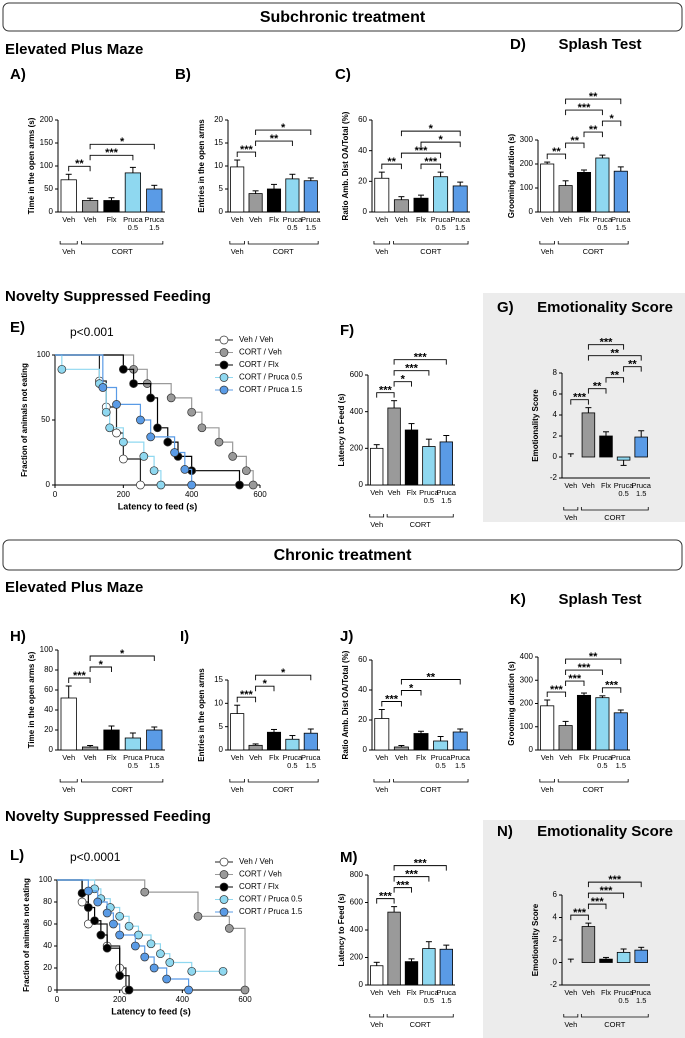 Image resolution: width=685 pixels, height=1038 pixels. What do you see at coordinates (343, 74) in the screenshot?
I see `panel-label: C)` at bounding box center [343, 74].